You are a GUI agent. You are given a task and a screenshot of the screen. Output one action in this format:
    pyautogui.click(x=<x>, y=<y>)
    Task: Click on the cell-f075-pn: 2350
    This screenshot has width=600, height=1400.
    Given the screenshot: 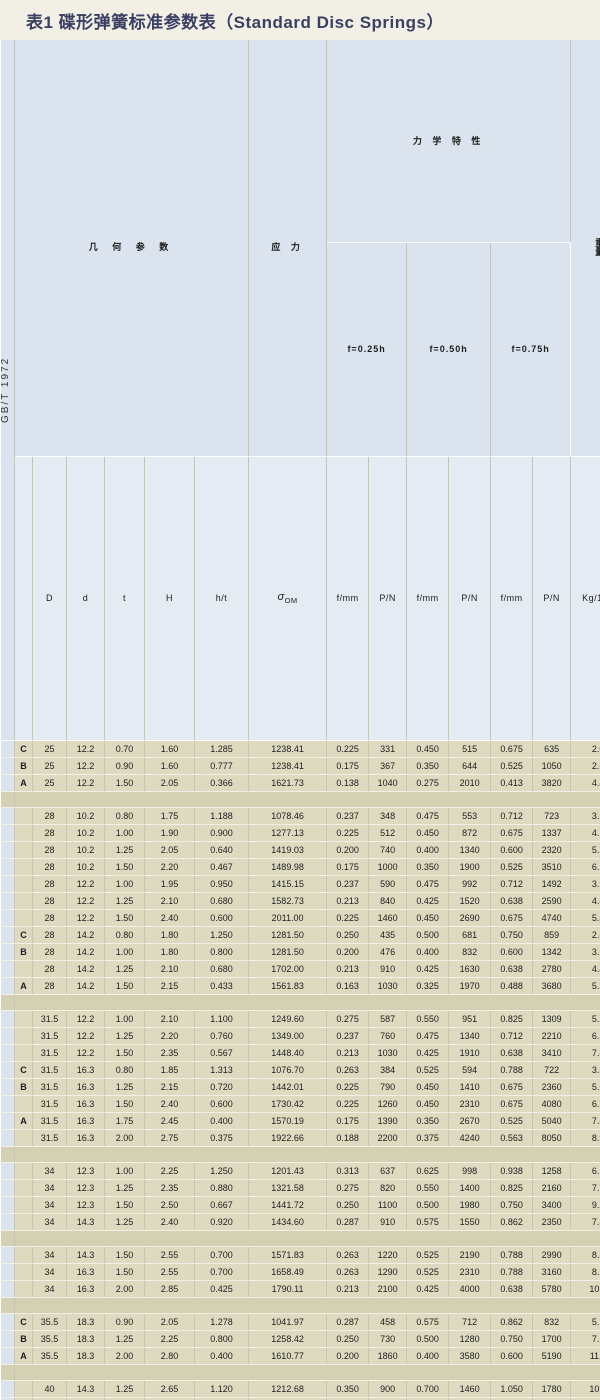 What is the action you would take?
    pyautogui.click(x=552, y=1222)
    